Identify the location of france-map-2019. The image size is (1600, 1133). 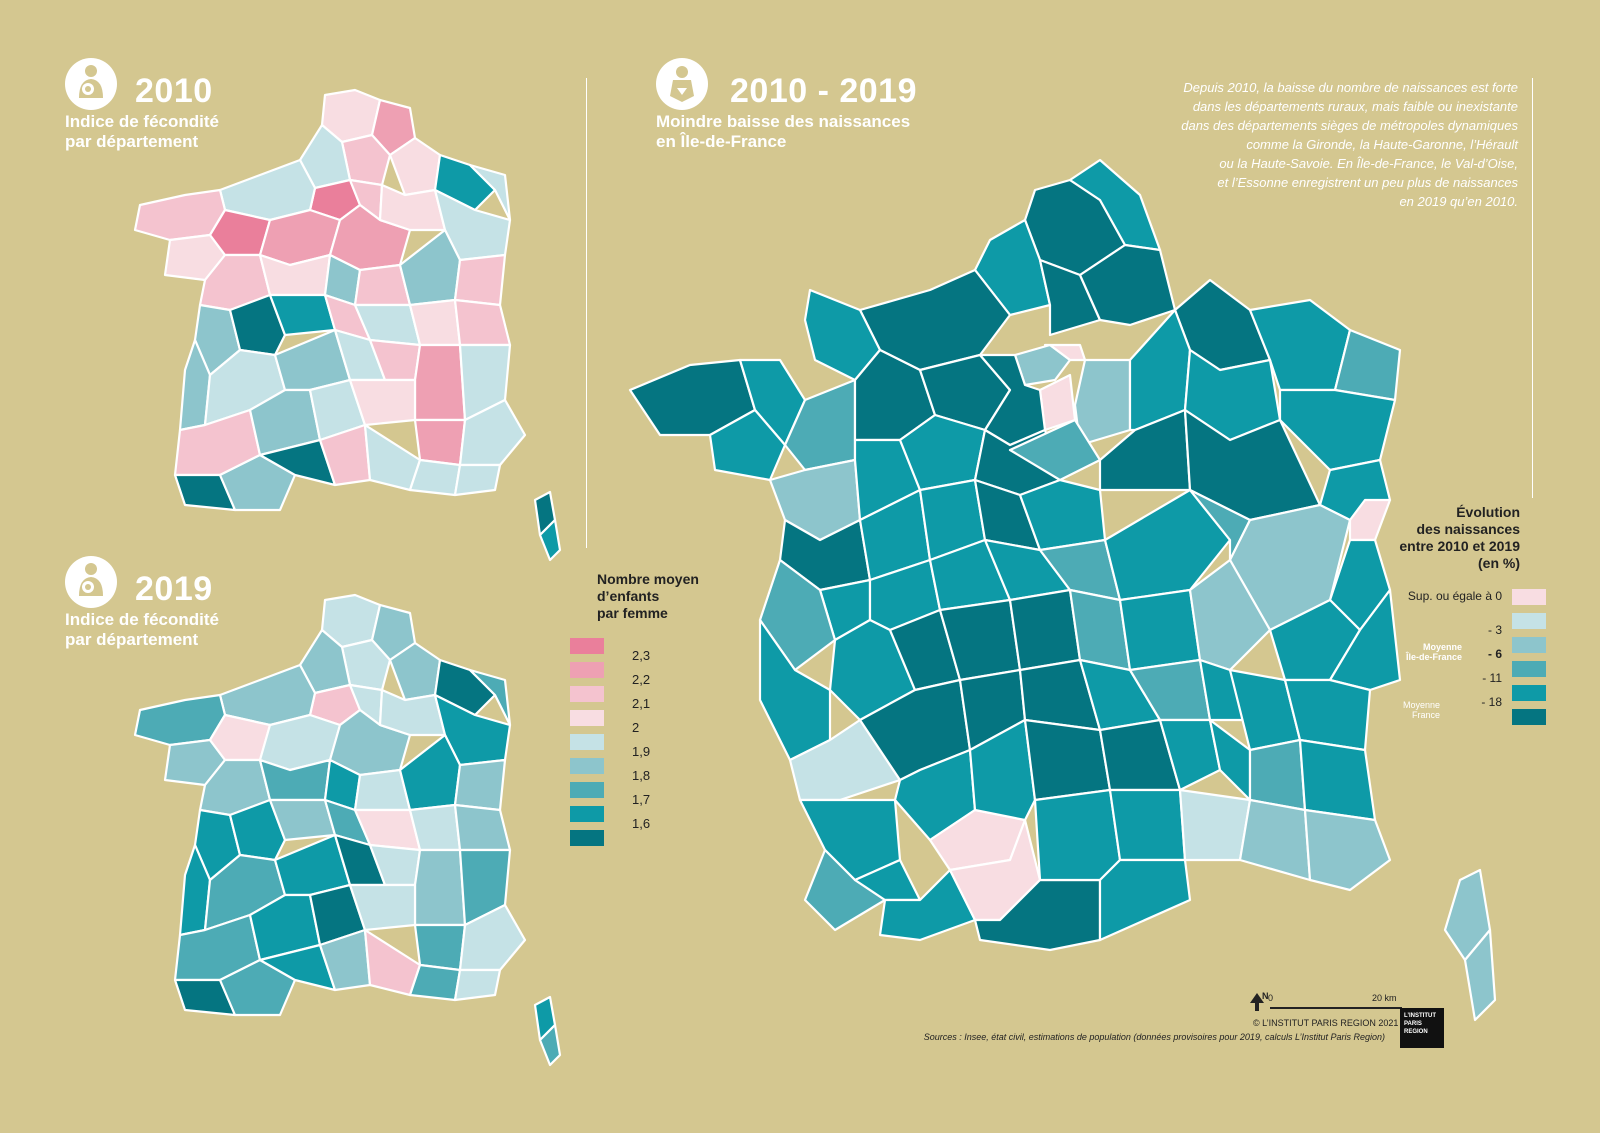
(347, 830).